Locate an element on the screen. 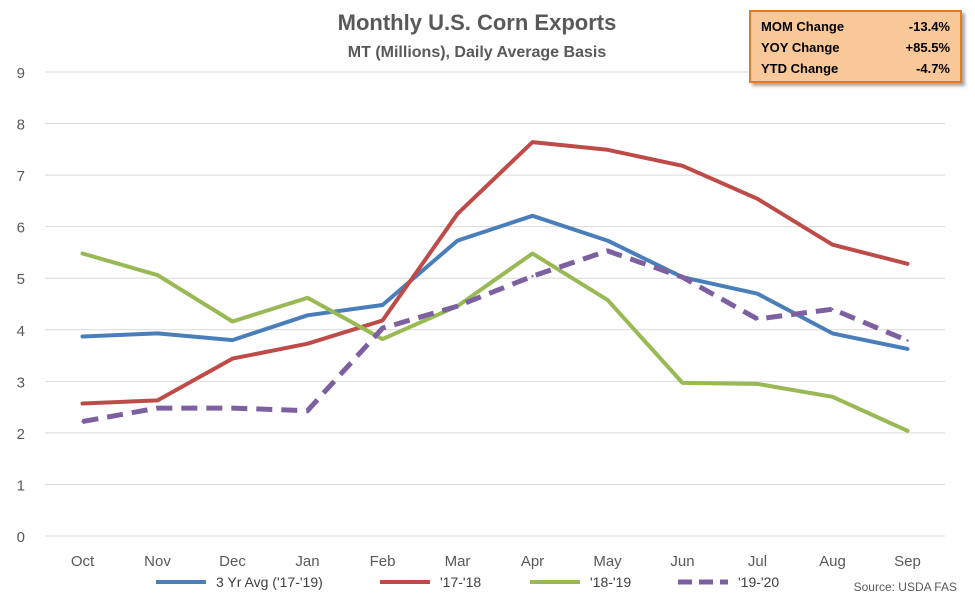 Image resolution: width=975 pixels, height=601 pixels. y-tick-label: 7 is located at coordinates (21, 176).